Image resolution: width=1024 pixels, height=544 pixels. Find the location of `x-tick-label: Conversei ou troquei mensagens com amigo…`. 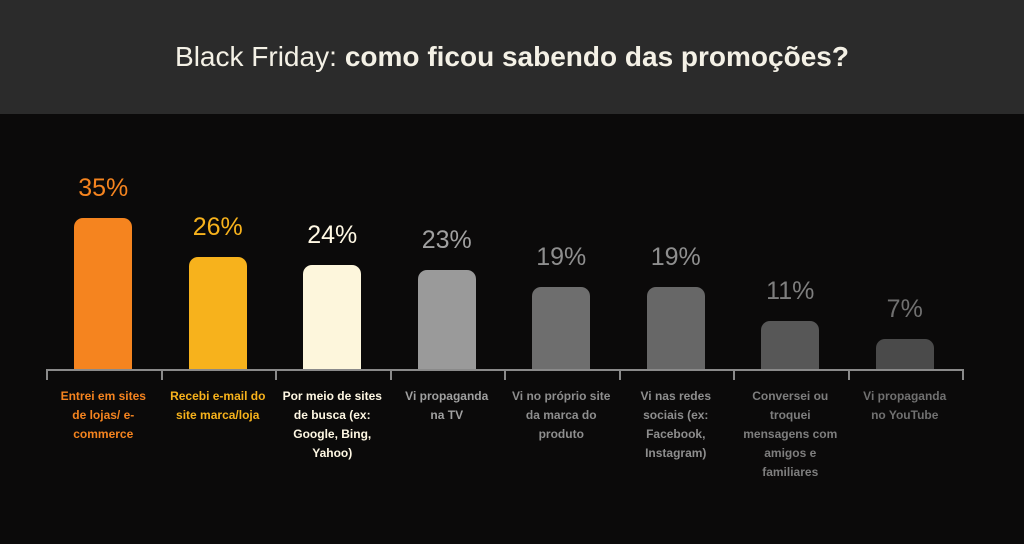

x-tick-label: Conversei ou troquei mensagens com amigo… is located at coordinates (790, 434).